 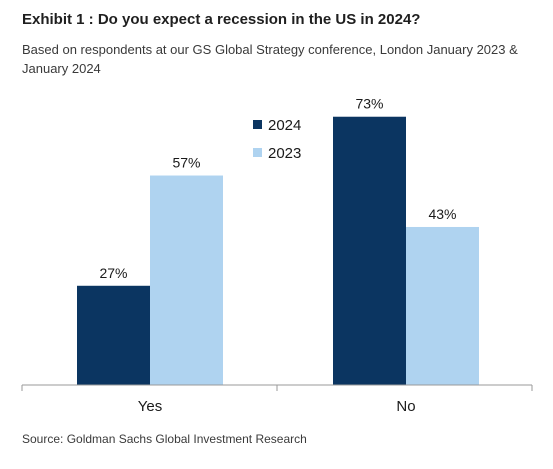 What do you see at coordinates (277, 139) in the screenshot?
I see `legend: 2024 2023` at bounding box center [277, 139].